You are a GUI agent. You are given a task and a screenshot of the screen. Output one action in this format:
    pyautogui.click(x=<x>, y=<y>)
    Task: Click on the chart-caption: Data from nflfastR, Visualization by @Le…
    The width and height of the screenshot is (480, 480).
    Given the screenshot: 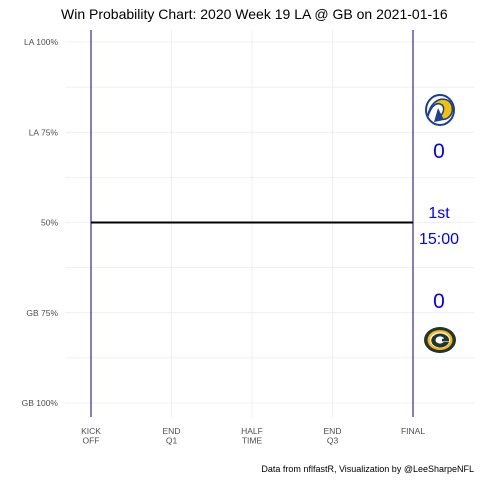 What is the action you would take?
    pyautogui.click(x=367, y=469)
    